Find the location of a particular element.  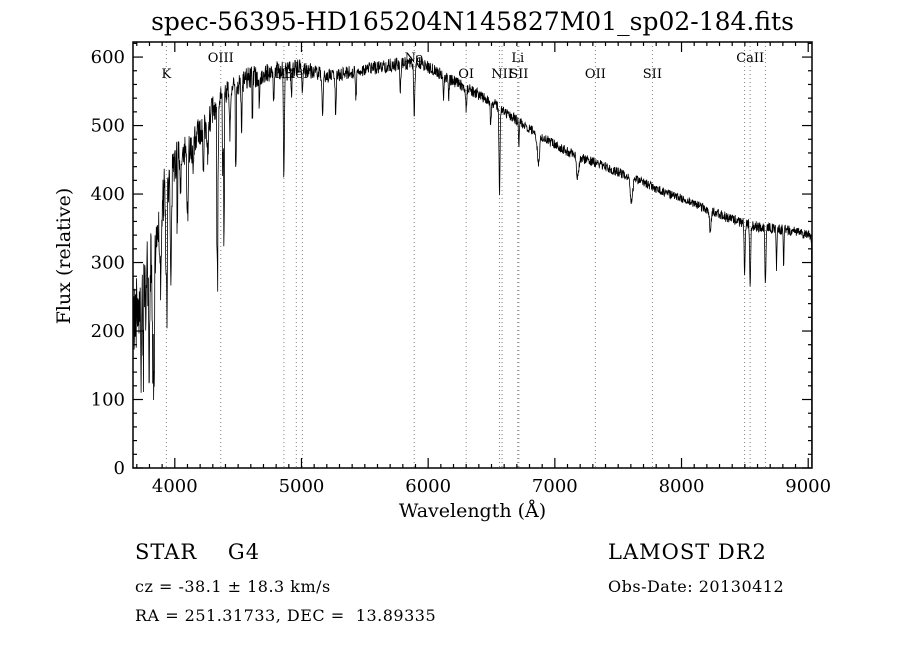

y-tick-label: 200 is located at coordinates (108, 331).